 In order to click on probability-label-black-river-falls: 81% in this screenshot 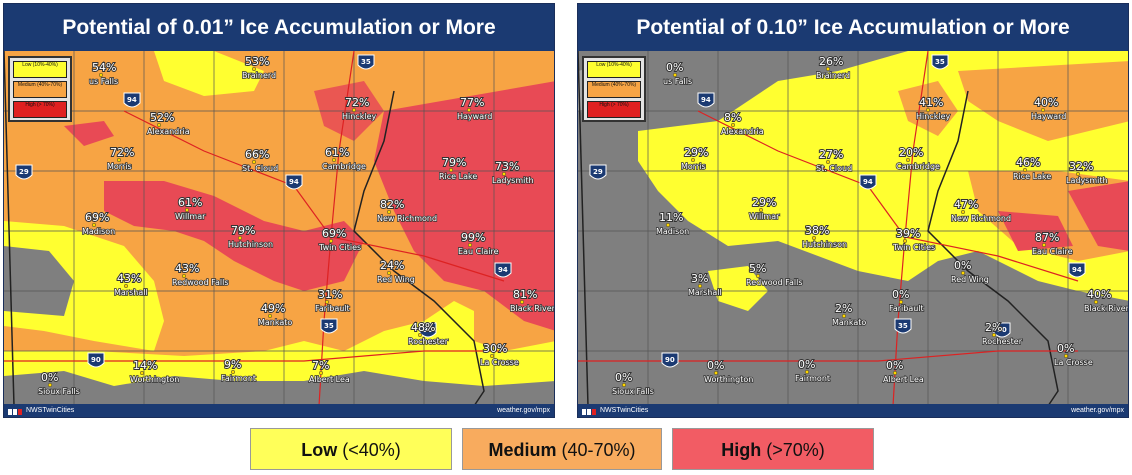, I will do `click(525, 294)`.